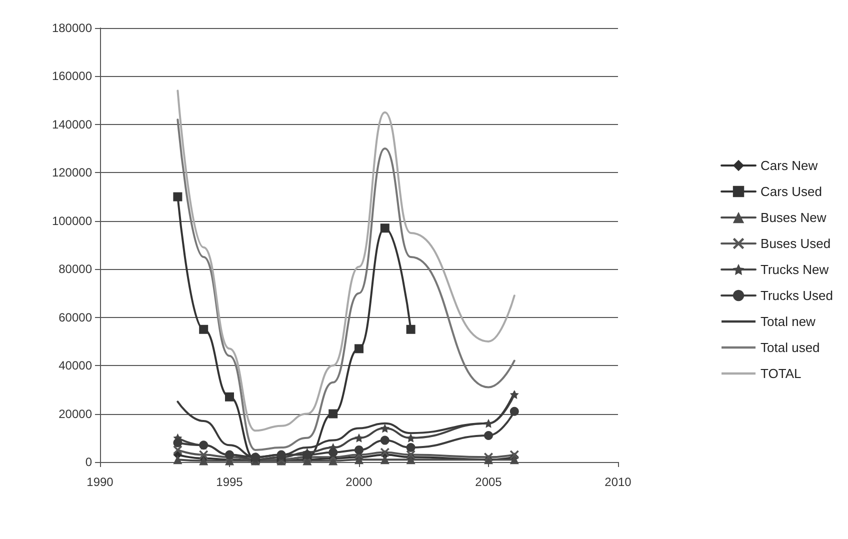 This screenshot has height=539, width=848. Describe the element at coordinates (795, 269) in the screenshot. I see `legend-label: Trucks New` at that location.